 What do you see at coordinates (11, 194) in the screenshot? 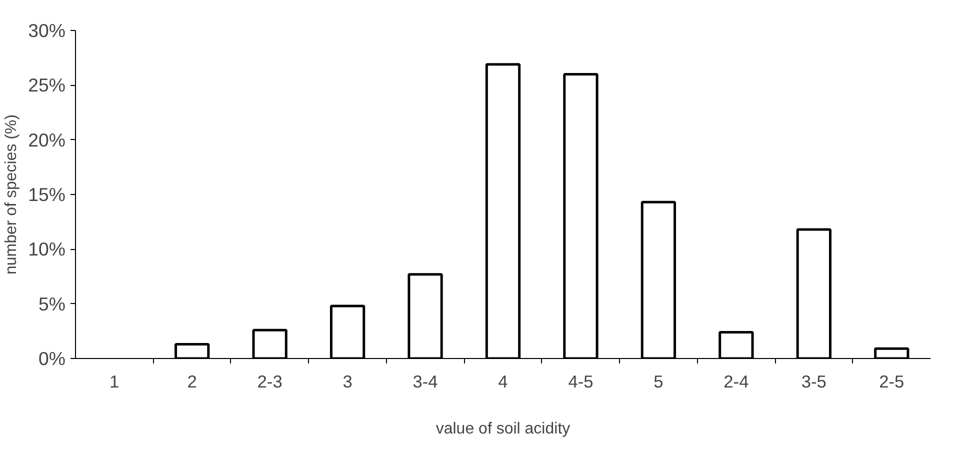
I see `y-axis-title: number of species (%)` at bounding box center [11, 194].